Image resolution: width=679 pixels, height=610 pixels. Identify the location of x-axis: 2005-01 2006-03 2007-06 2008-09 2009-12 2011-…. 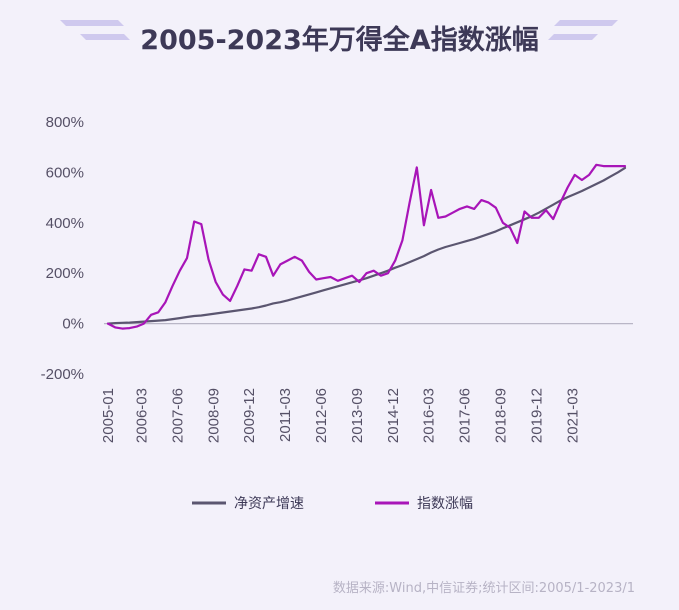
(340, 415).